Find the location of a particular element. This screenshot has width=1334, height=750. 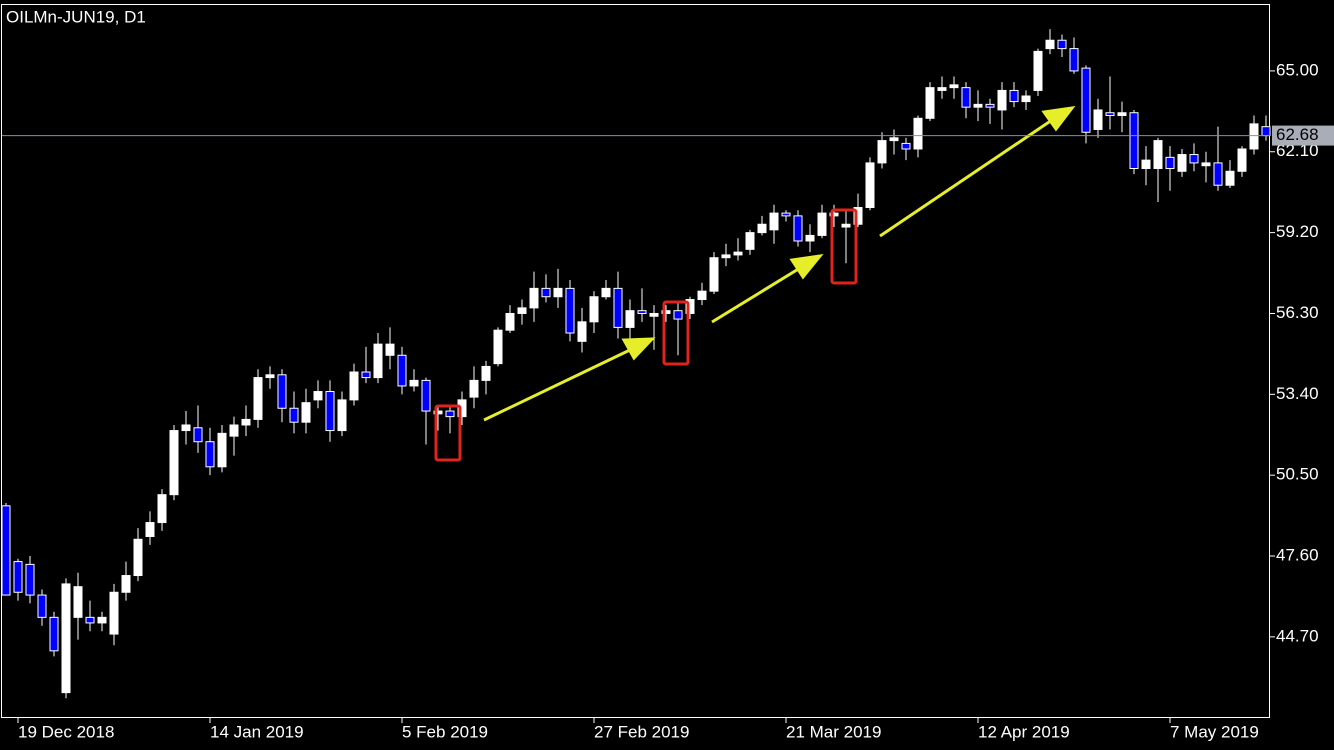

y-tick-label: 44.70 is located at coordinates (1297, 635).